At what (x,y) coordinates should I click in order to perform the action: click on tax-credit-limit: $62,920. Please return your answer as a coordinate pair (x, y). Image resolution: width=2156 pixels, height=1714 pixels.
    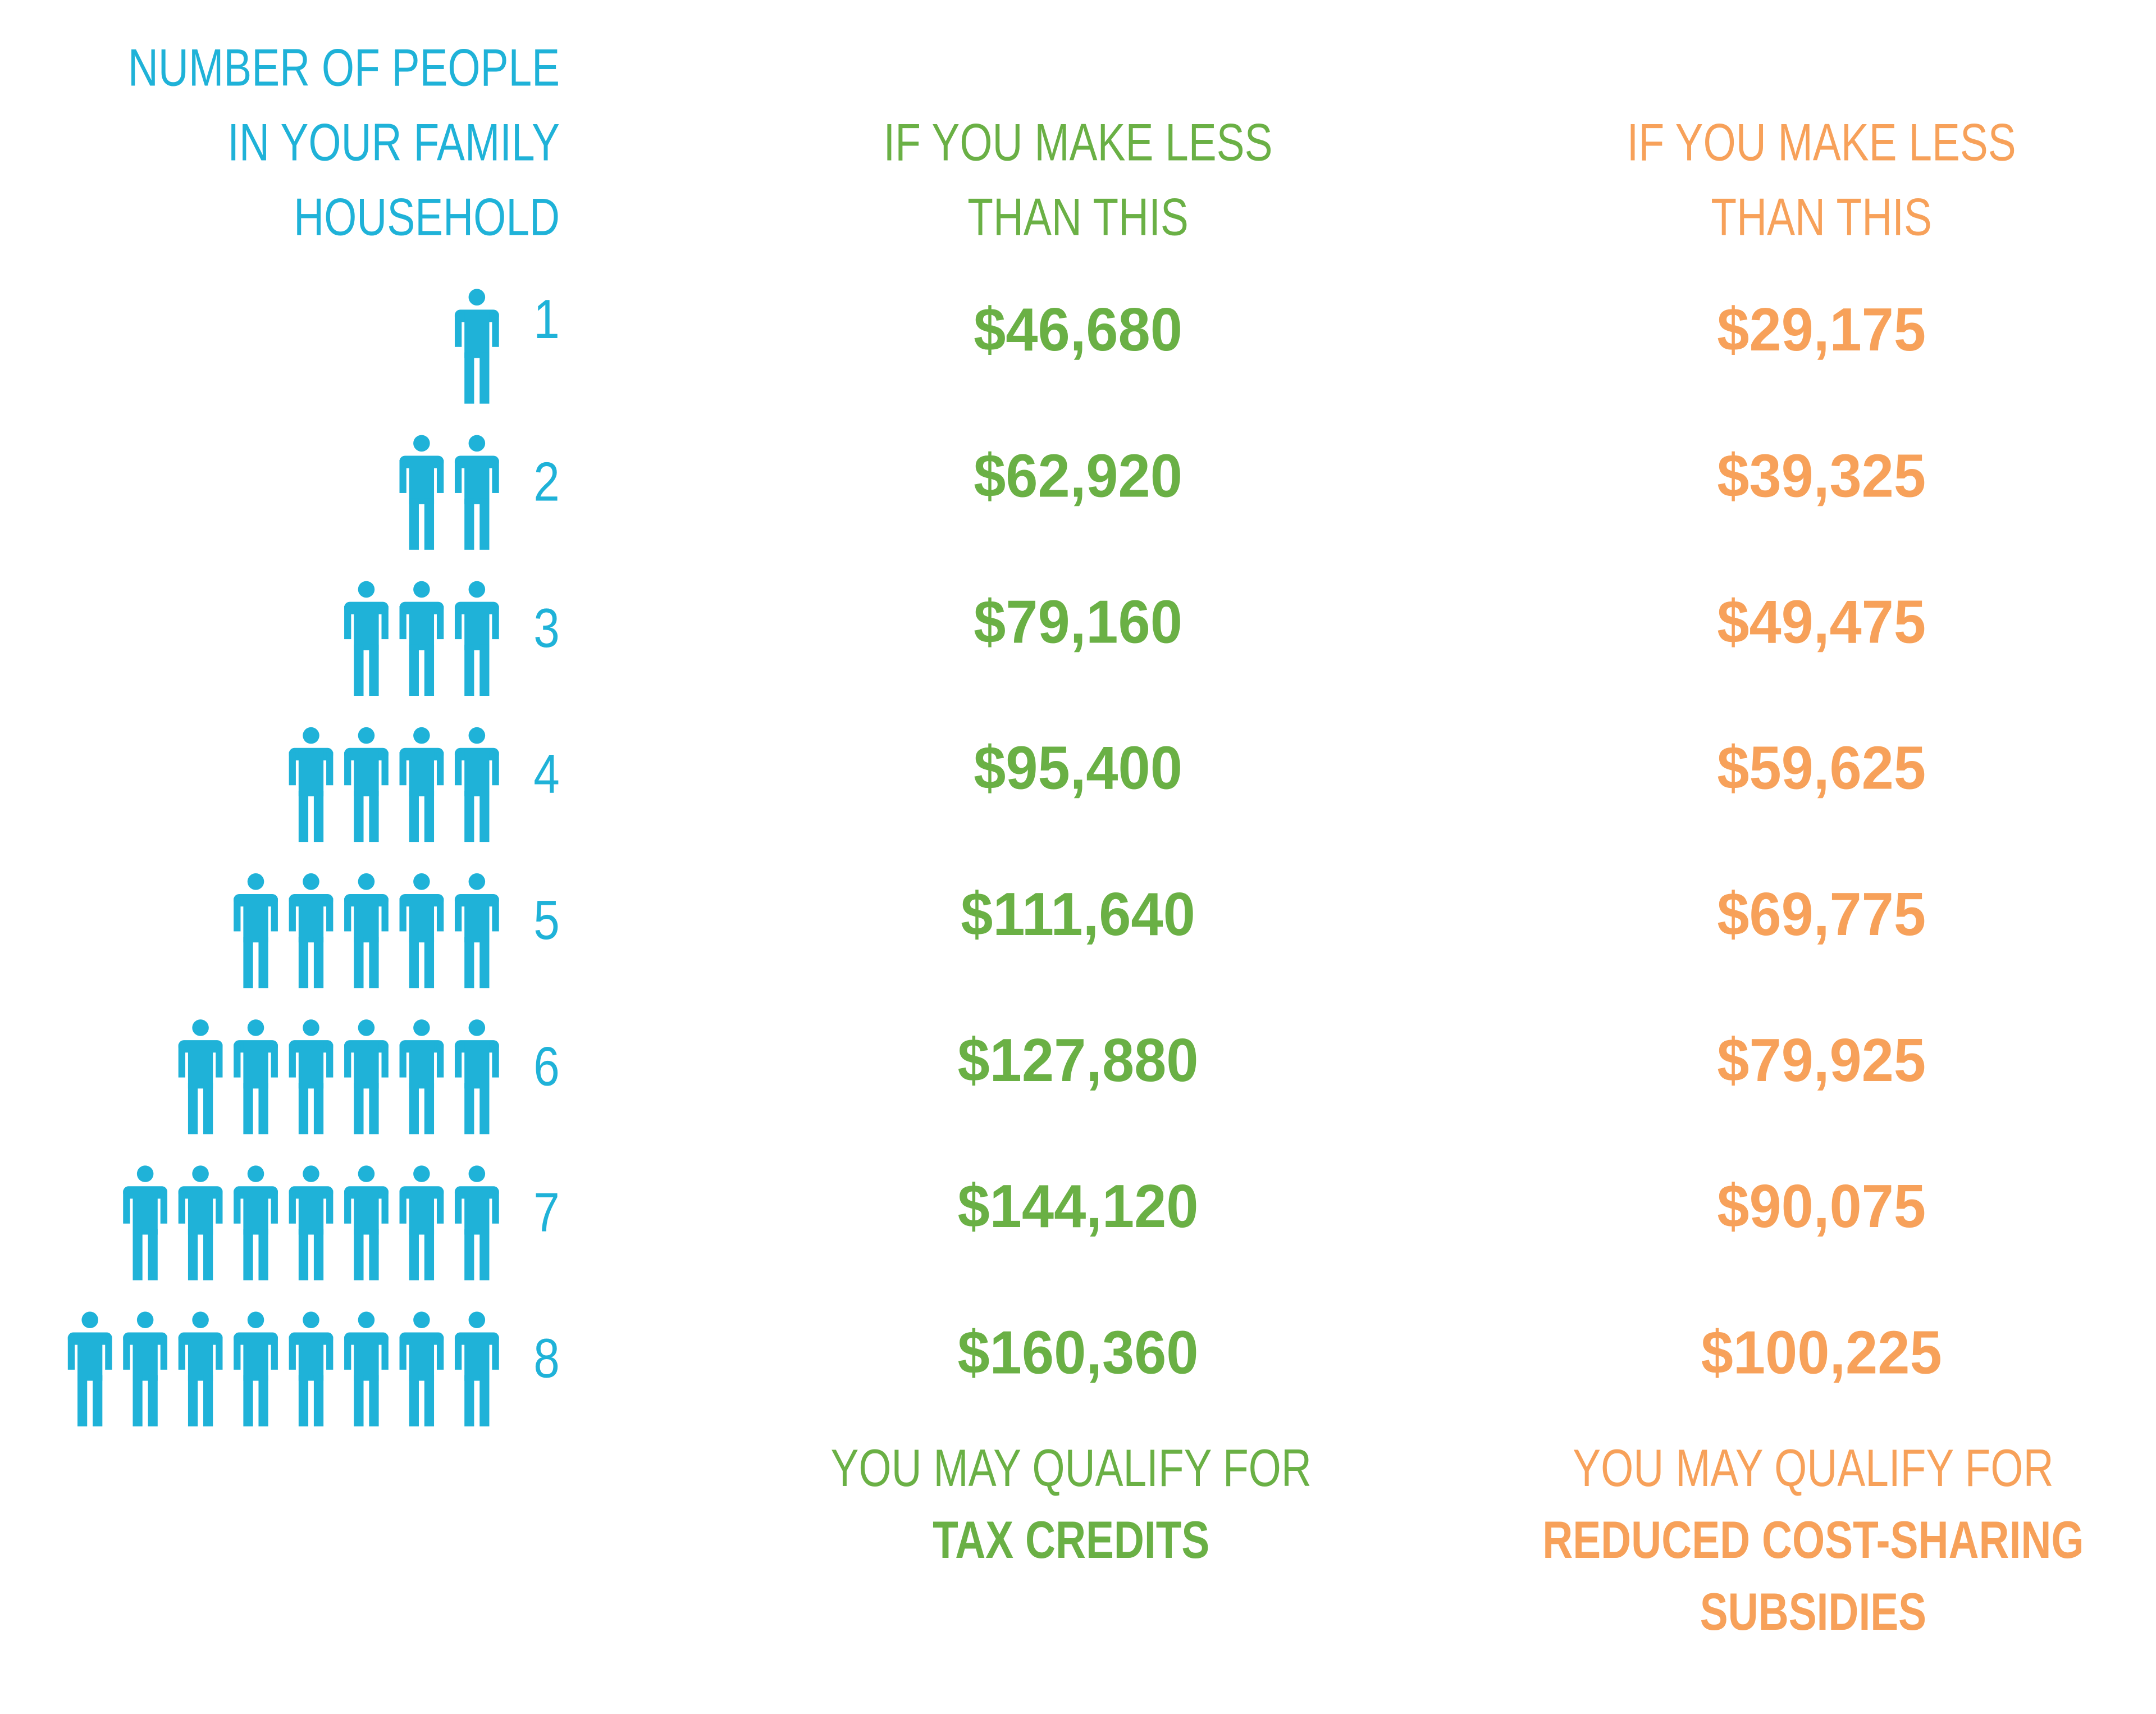
    Looking at the image, I should click on (1078, 476).